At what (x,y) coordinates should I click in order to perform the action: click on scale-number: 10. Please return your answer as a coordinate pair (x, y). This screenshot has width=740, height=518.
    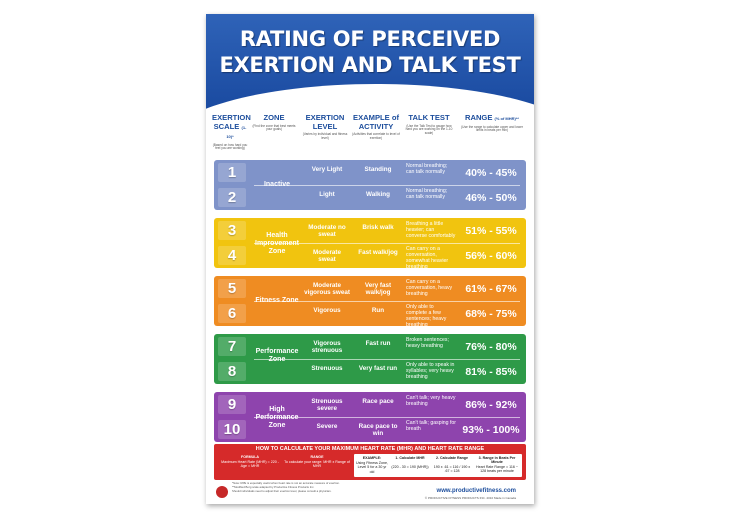
    Looking at the image, I should click on (232, 429).